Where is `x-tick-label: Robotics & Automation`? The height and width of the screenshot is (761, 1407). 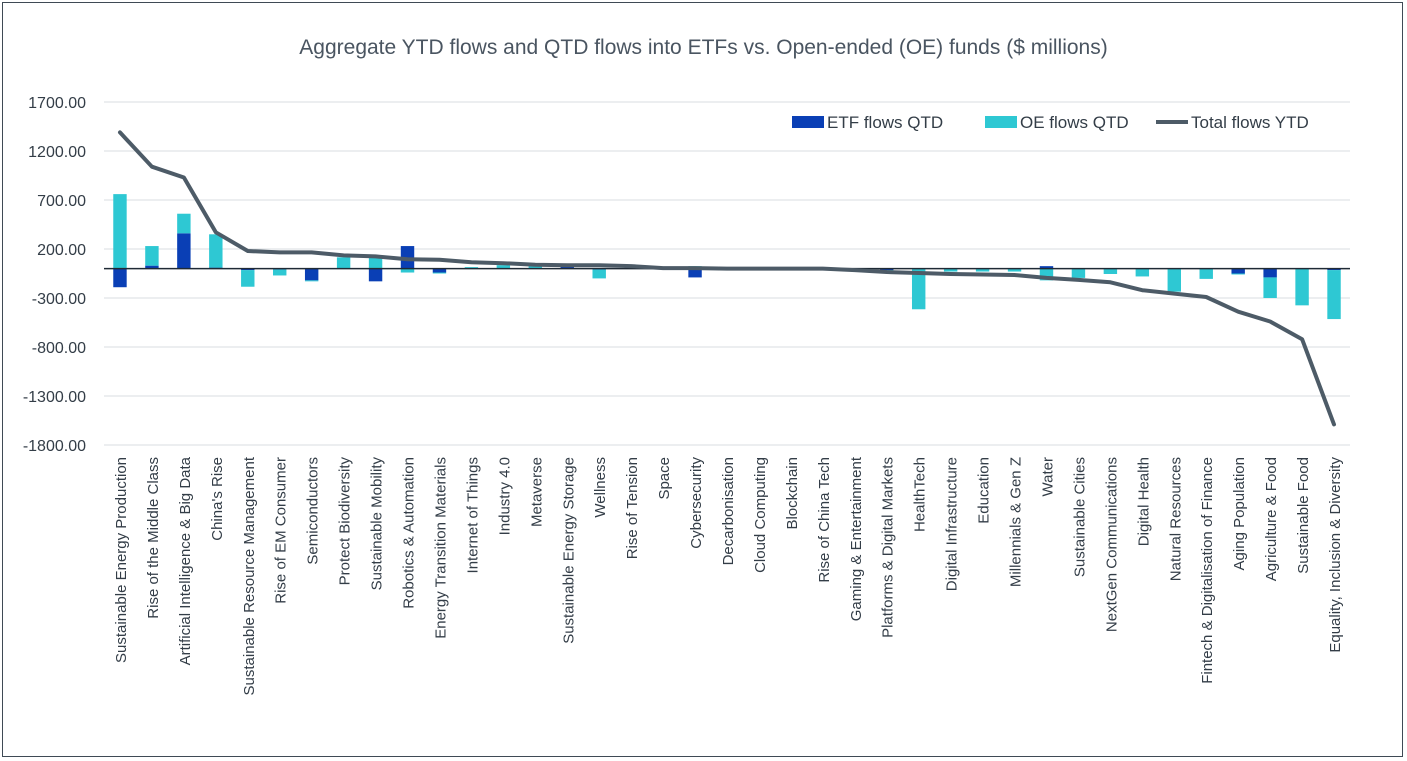 x-tick-label: Robotics & Automation is located at coordinates (409, 533).